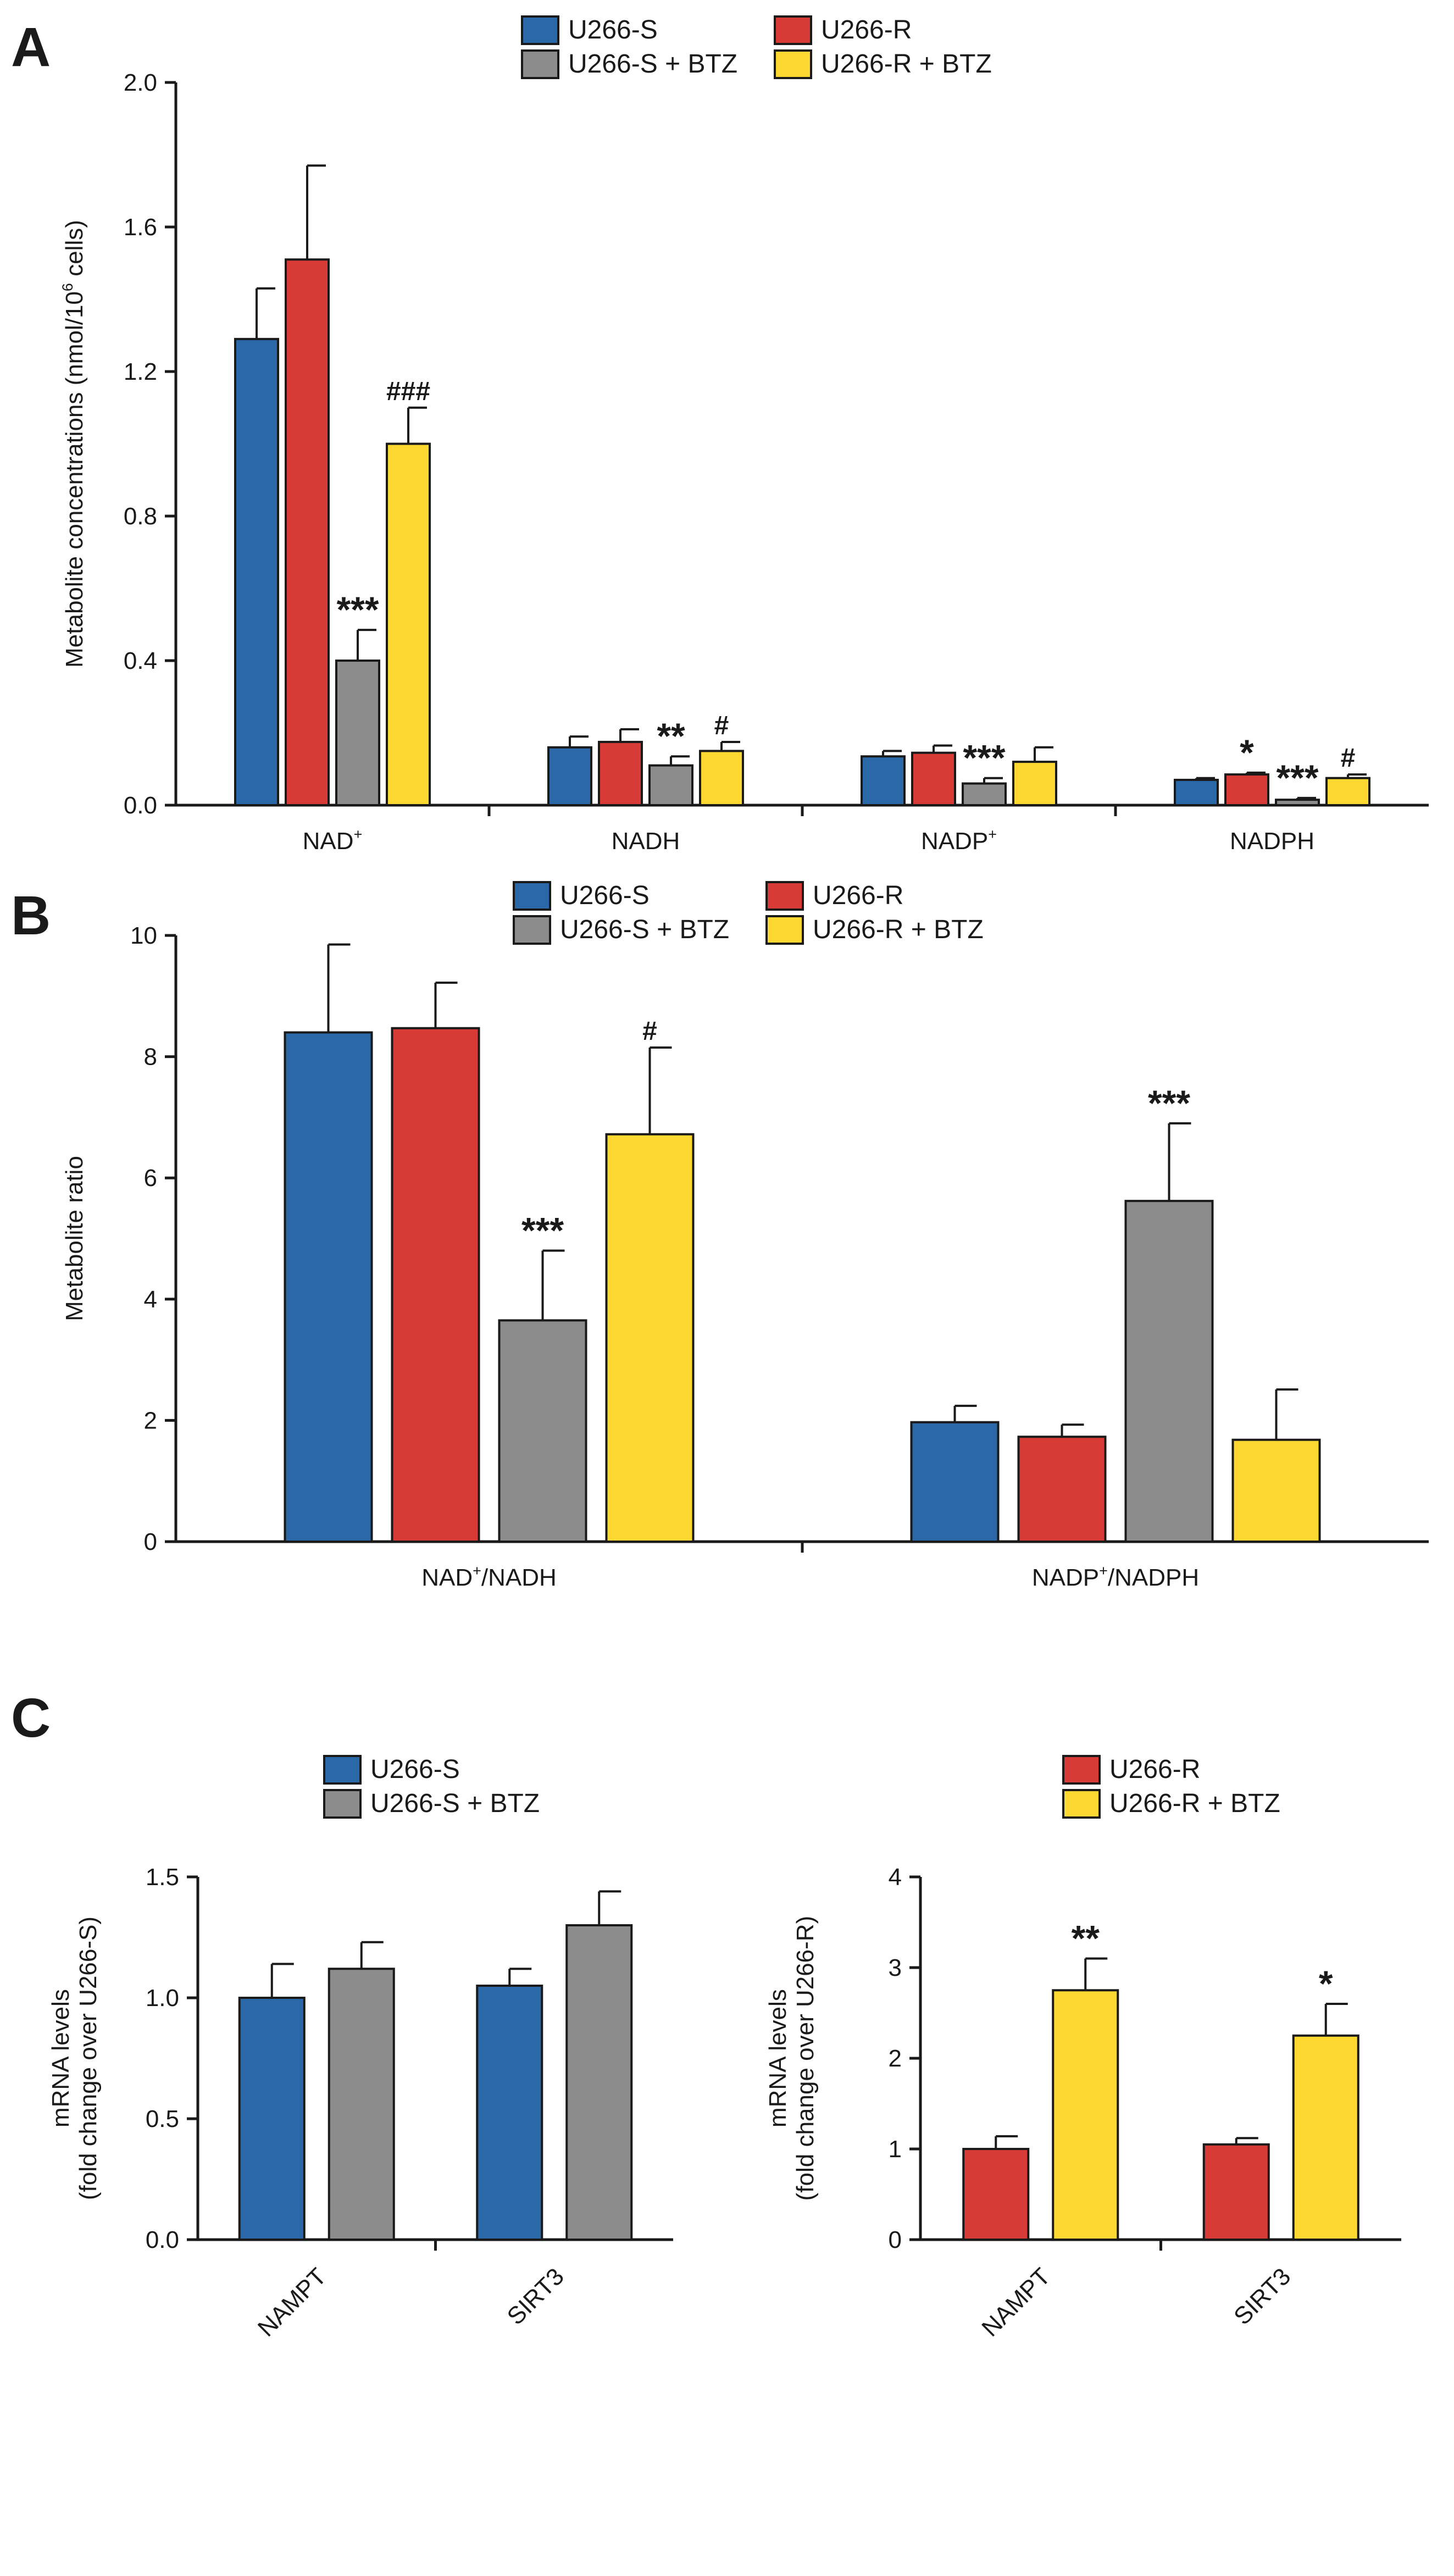 This screenshot has width=1454, height=2576. Describe the element at coordinates (31, 1718) in the screenshot. I see `panel-letter: C` at that location.